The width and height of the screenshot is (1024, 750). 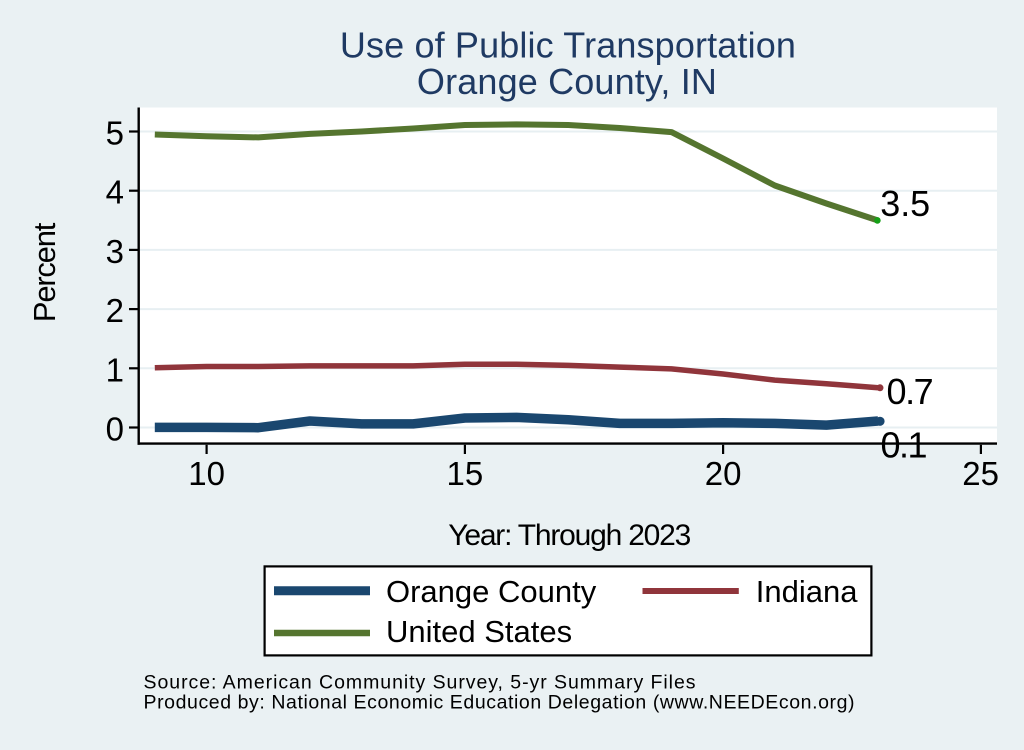 I want to click on svg-text: United States, so click(x=479, y=631).